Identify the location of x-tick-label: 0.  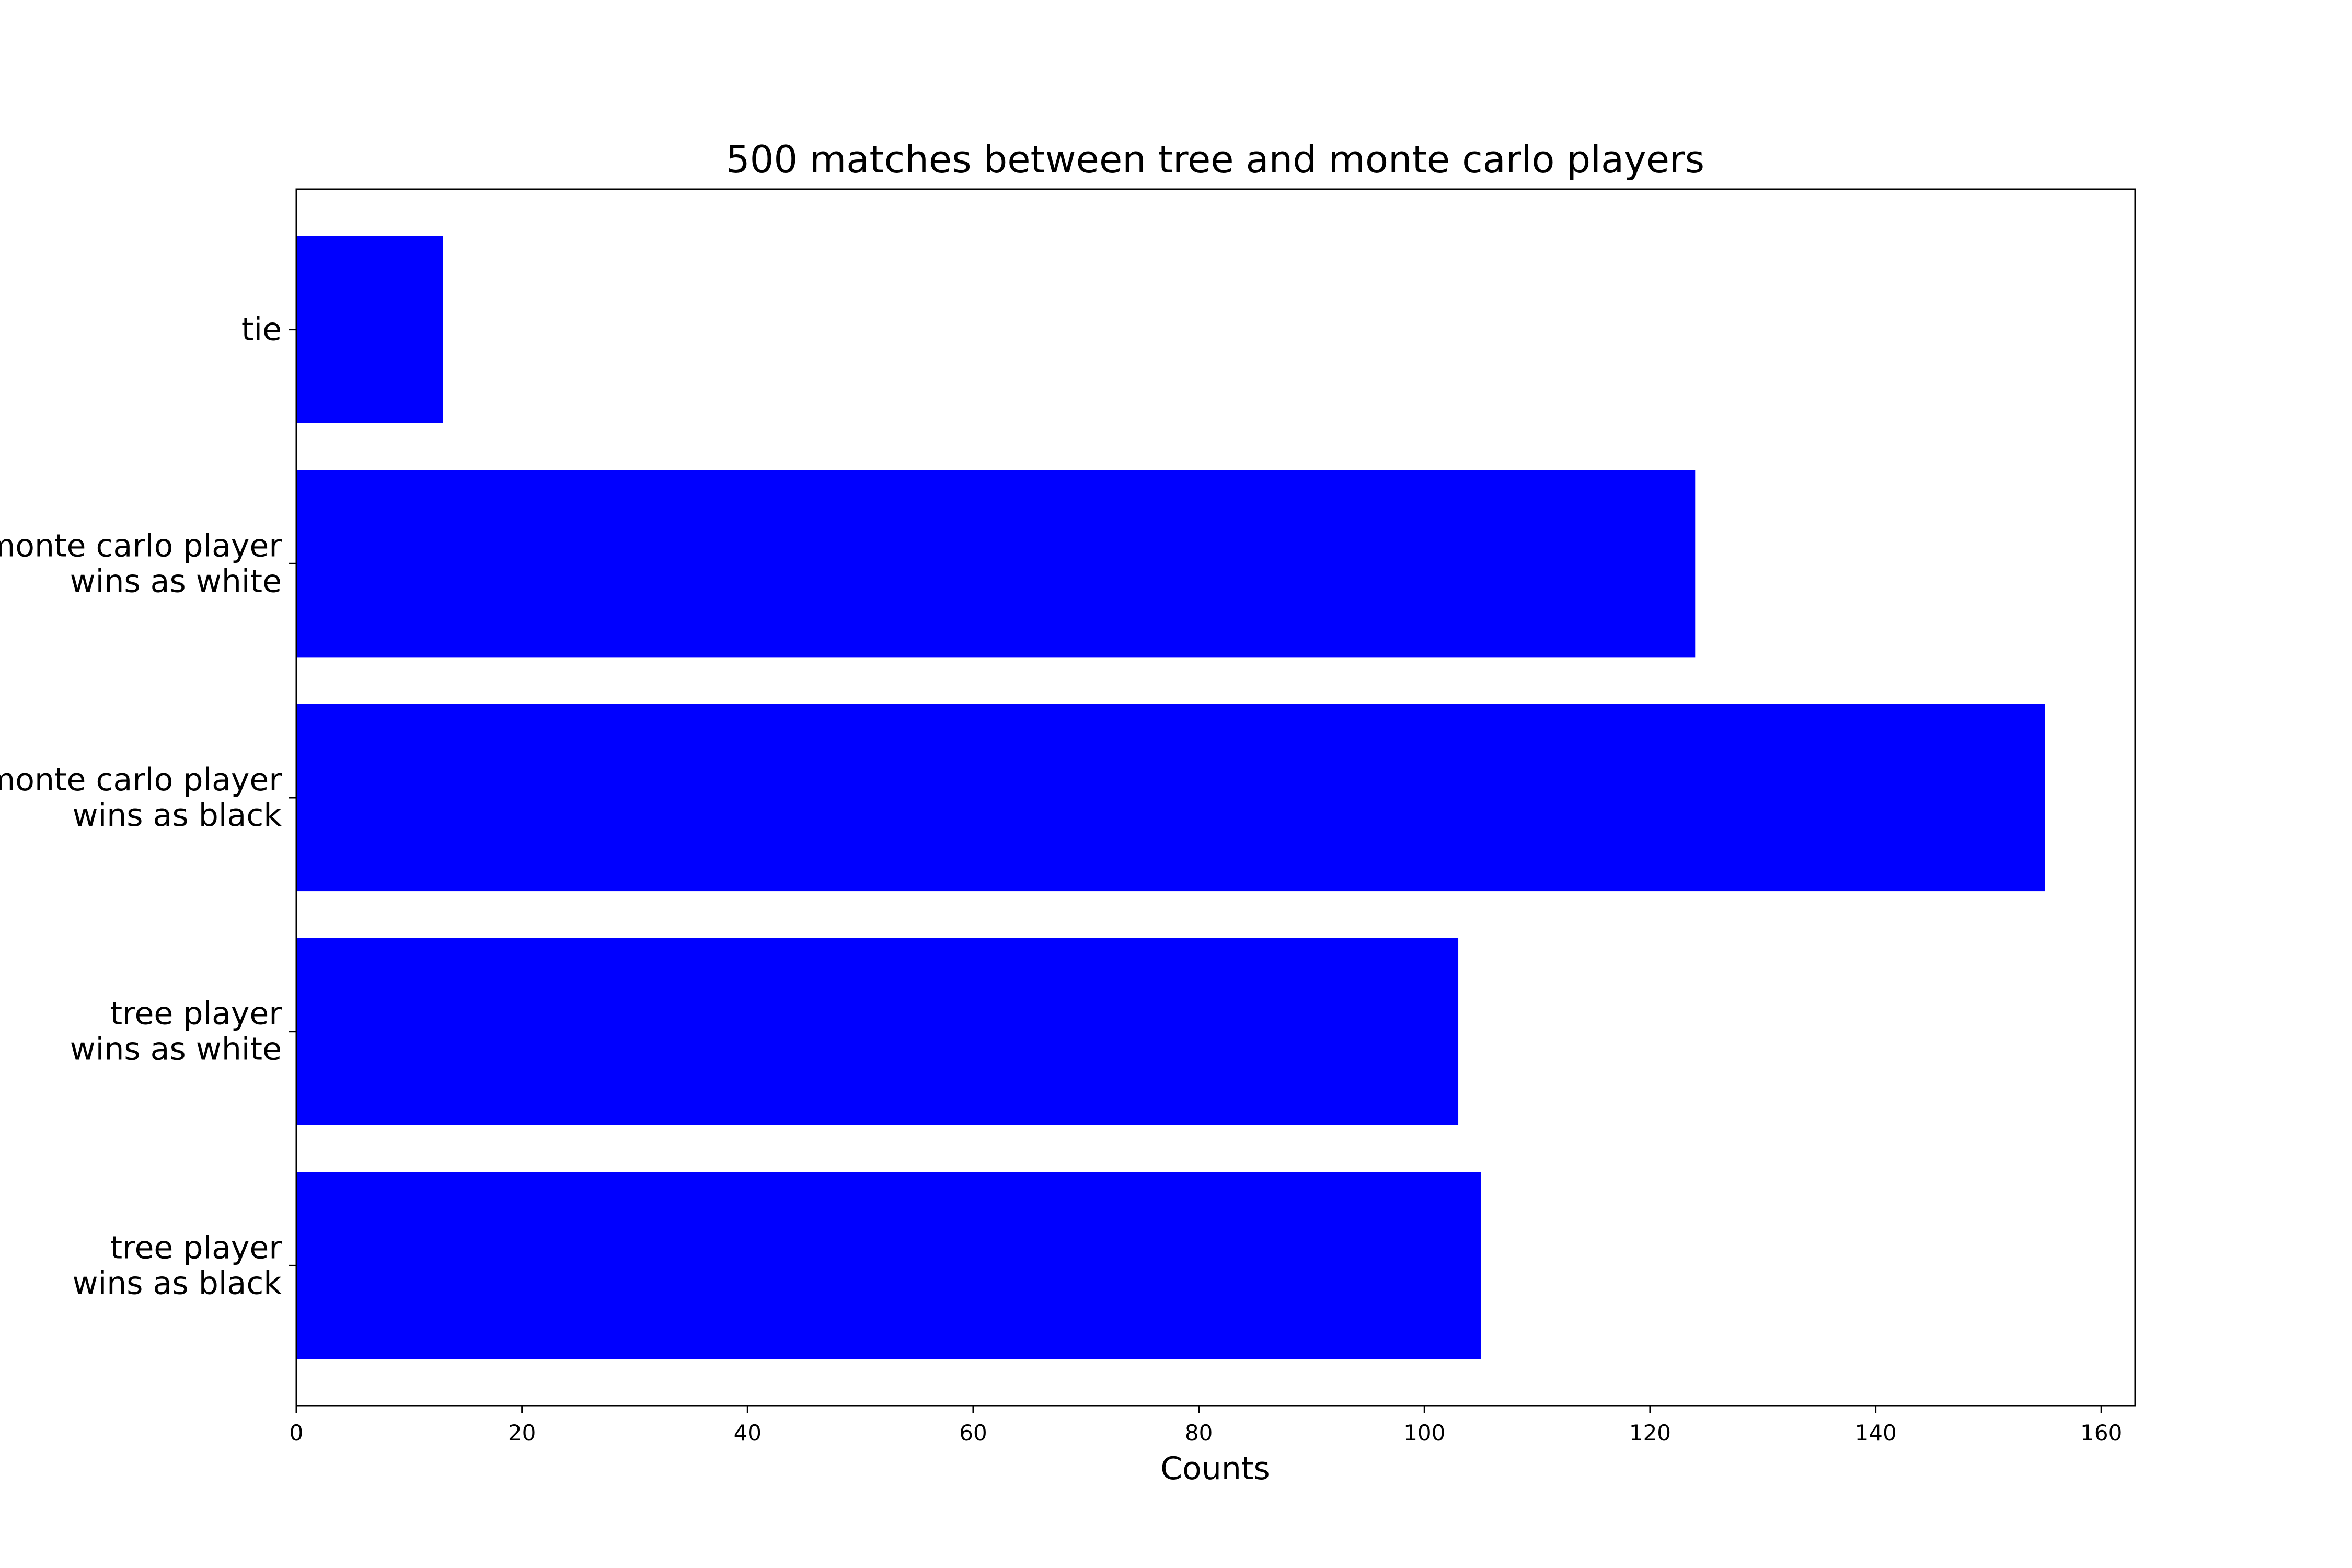
(297, 1433).